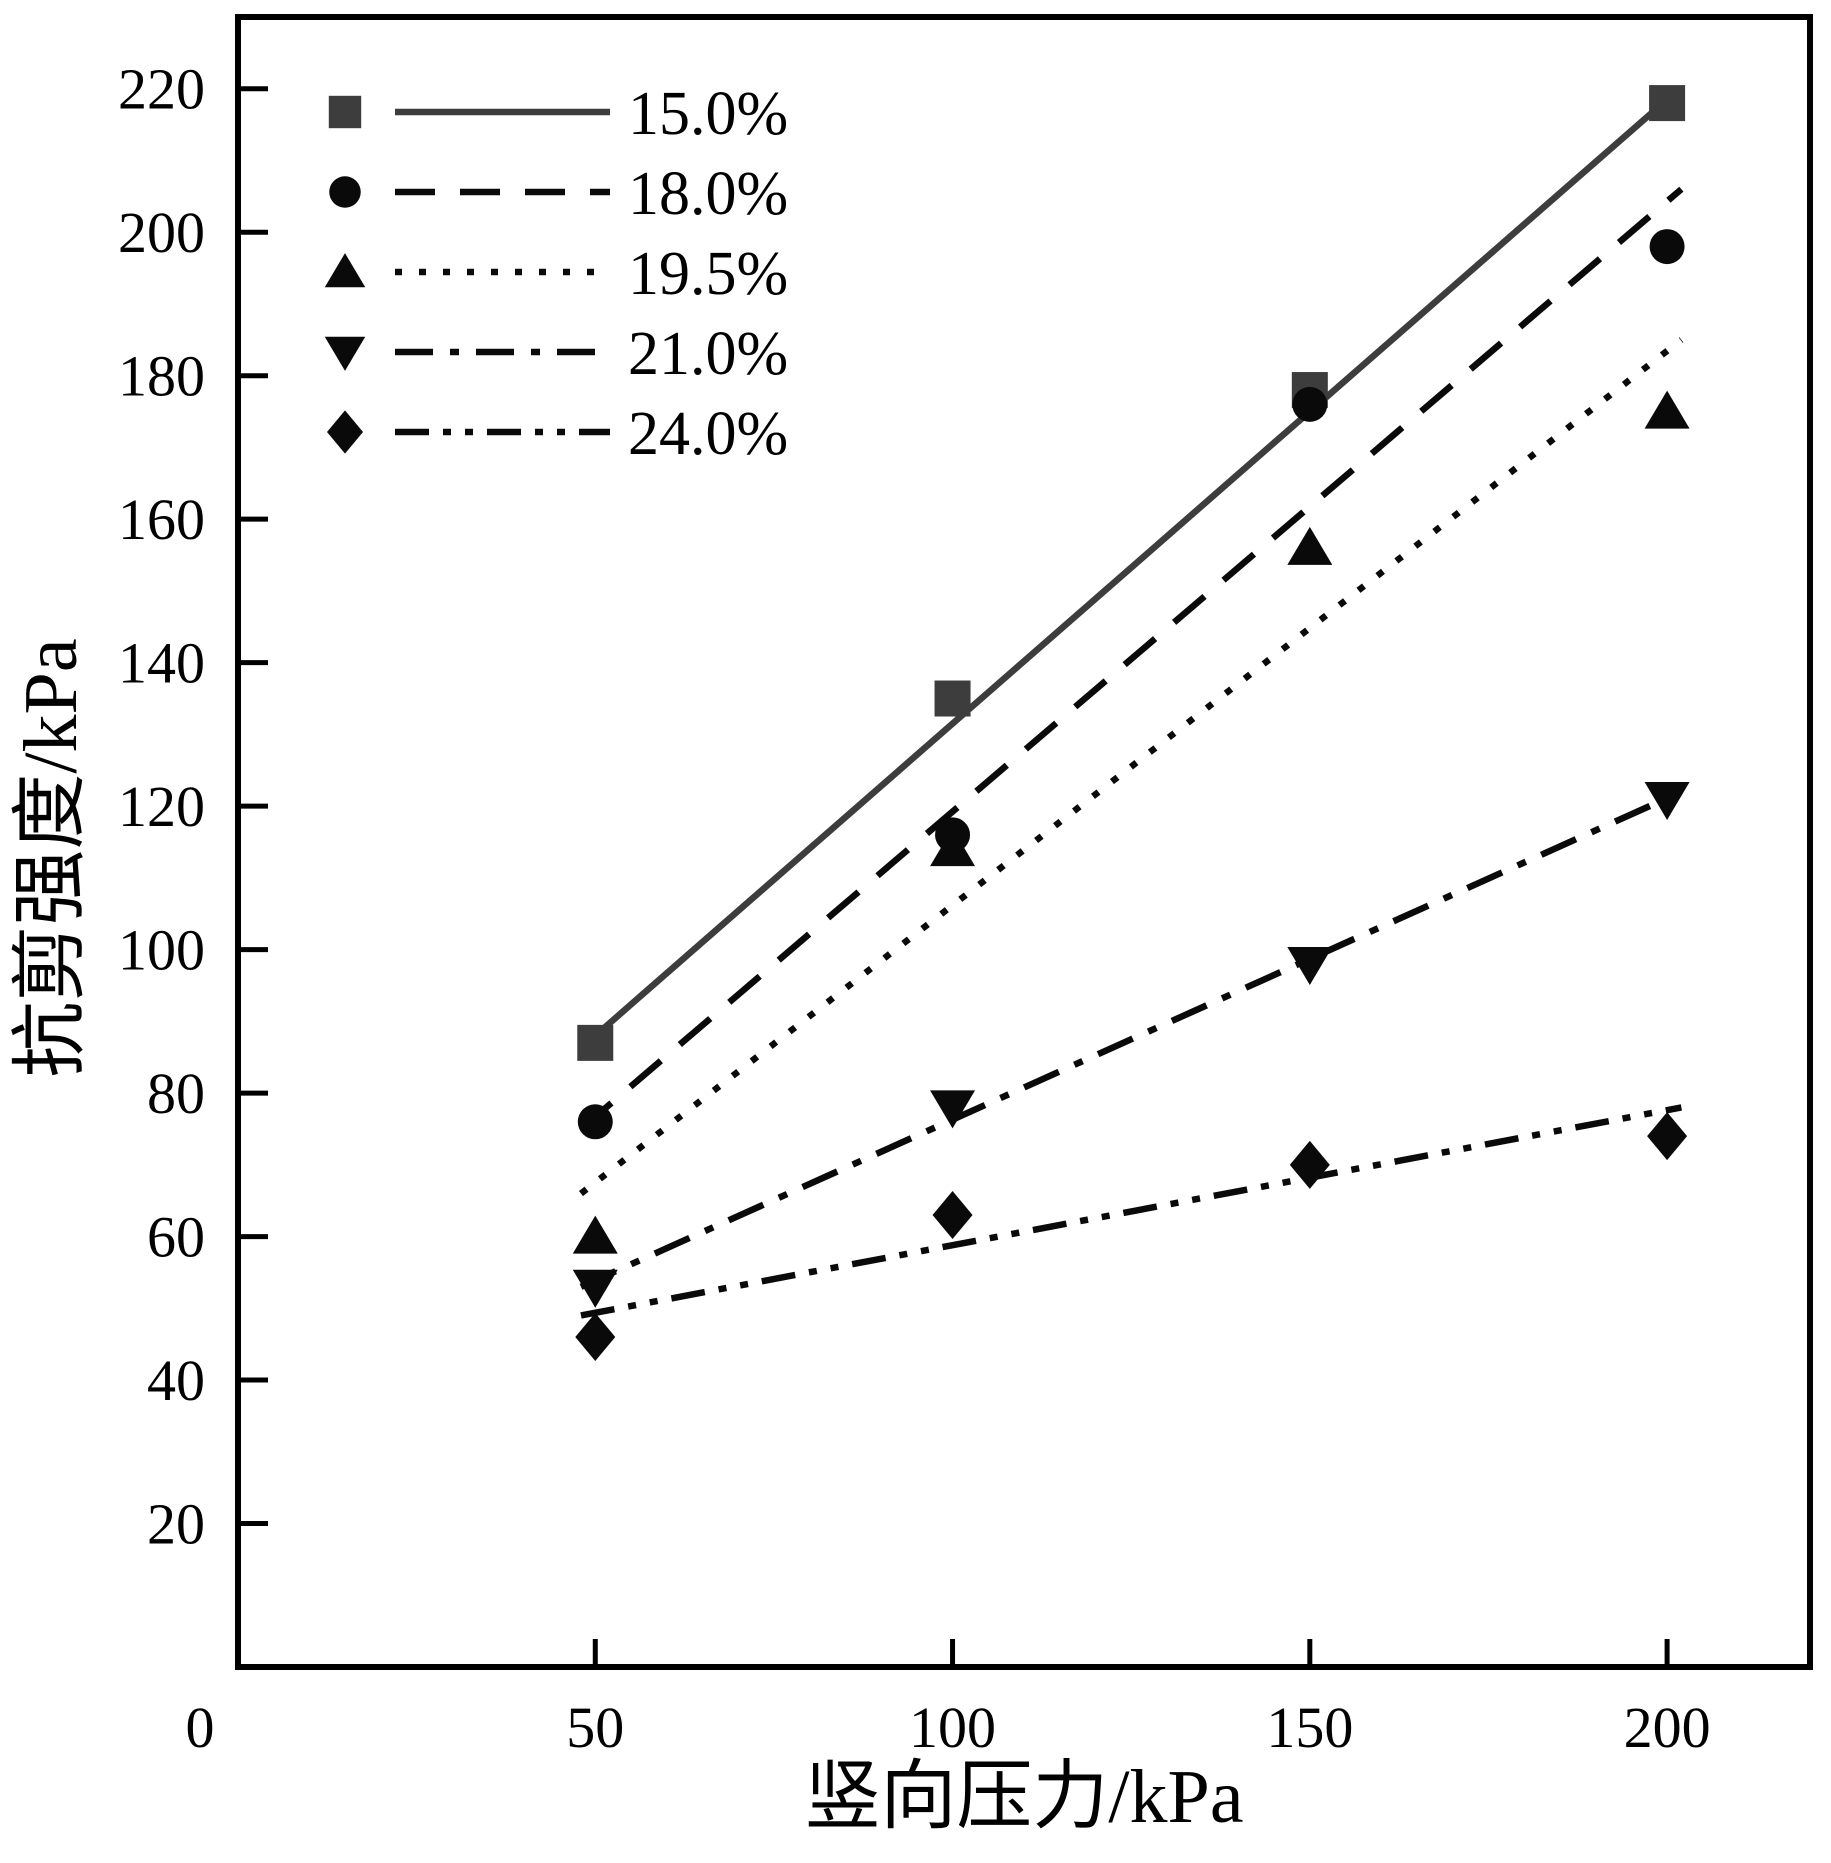 This screenshot has height=1863, width=1831. What do you see at coordinates (1310, 965) in the screenshot?
I see `data-point-21-0-x150` at bounding box center [1310, 965].